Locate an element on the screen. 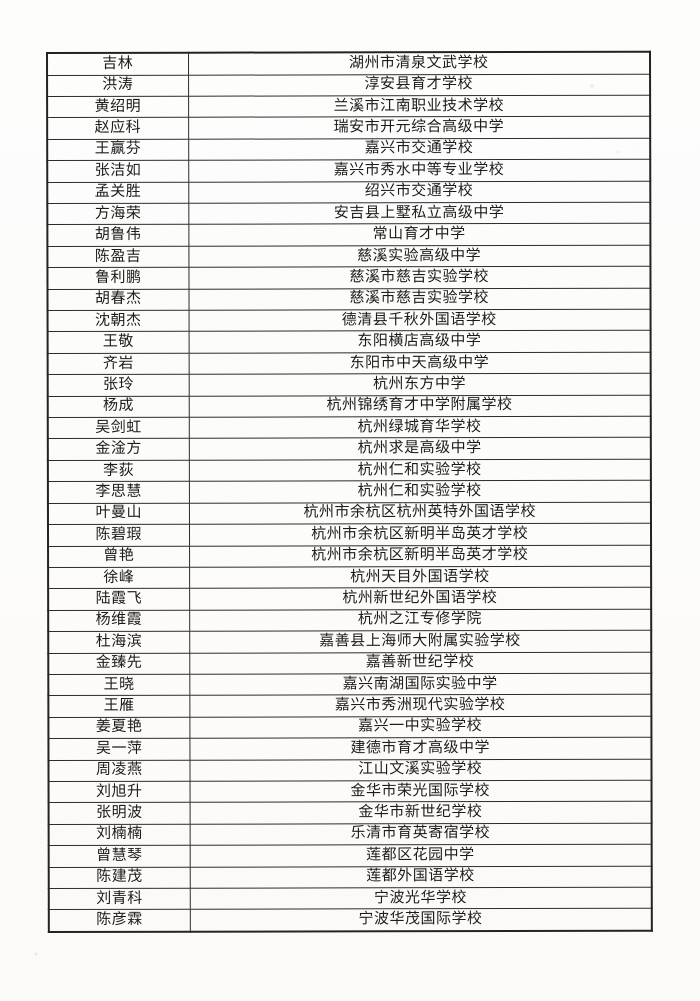 Image resolution: width=700 pixels, height=1001 pixels. table-row: 刘青科 宁波光华学校 is located at coordinates (350, 898).